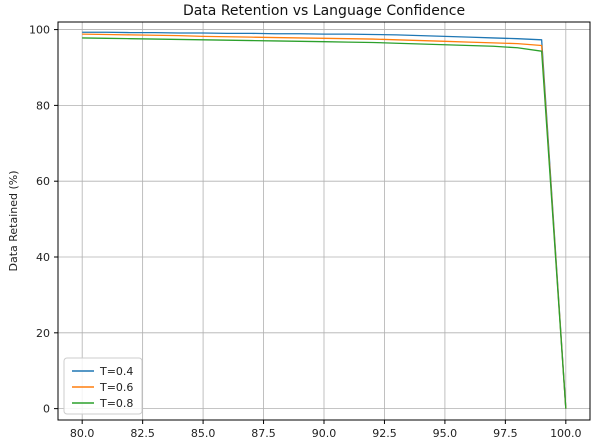 The image size is (600, 443). Describe the element at coordinates (43, 257) in the screenshot. I see `y-tick-label: 40` at that location.